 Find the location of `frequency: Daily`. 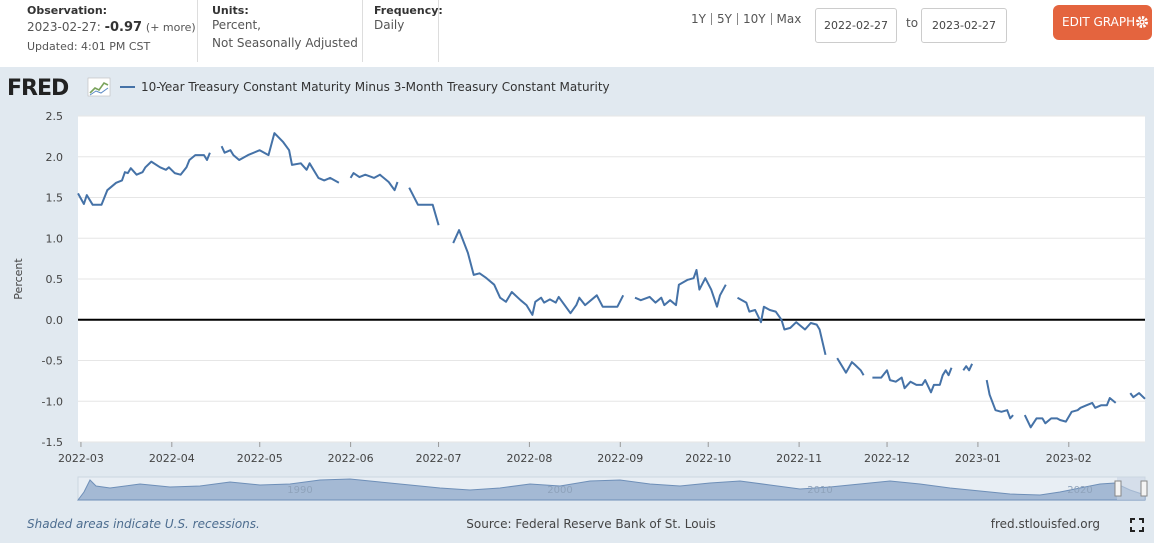

frequency: Daily is located at coordinates (389, 25).